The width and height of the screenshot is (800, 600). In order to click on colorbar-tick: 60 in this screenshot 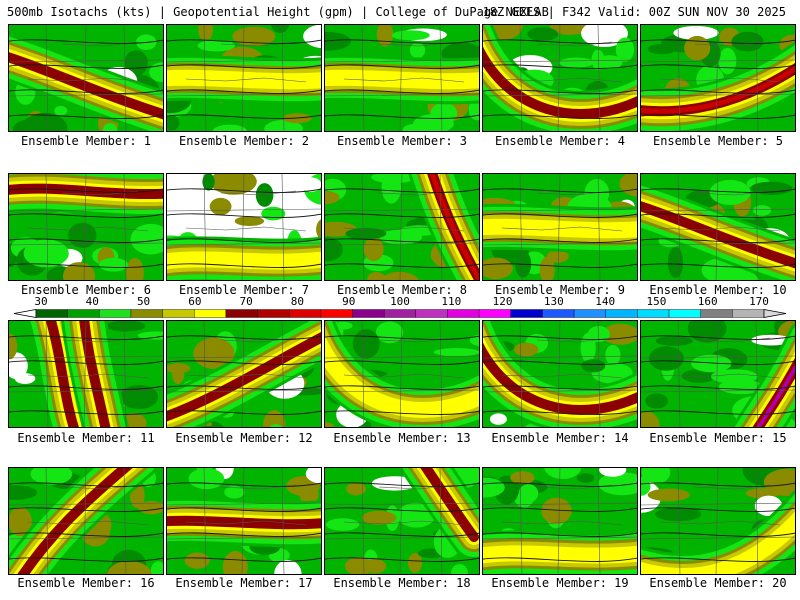, I will do `click(195, 301)`.